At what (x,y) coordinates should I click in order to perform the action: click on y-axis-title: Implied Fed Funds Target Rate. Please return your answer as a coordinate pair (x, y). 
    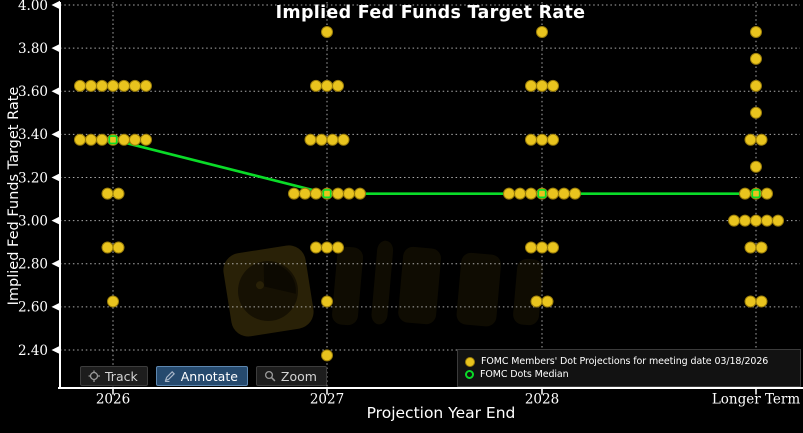
    Looking at the image, I should click on (14, 196).